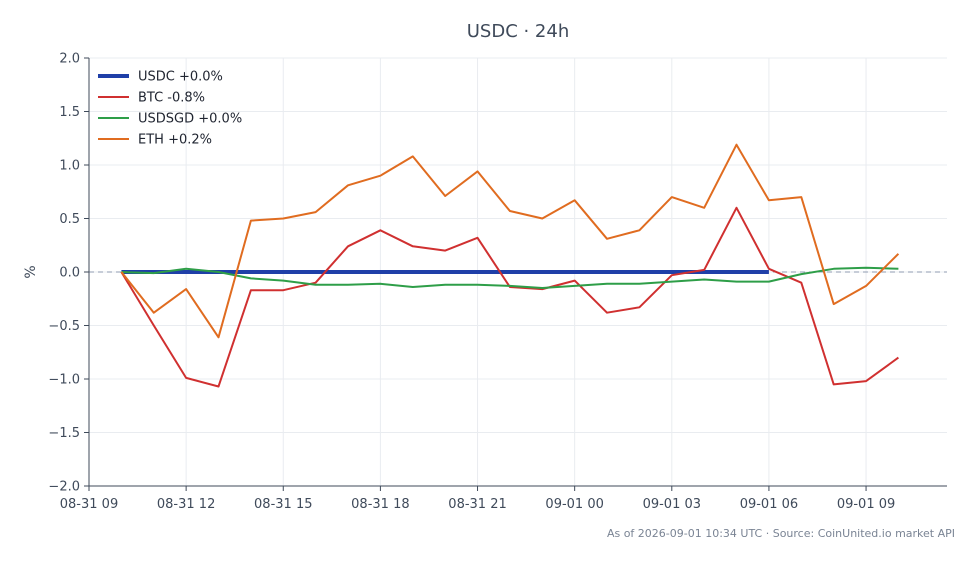  Describe the element at coordinates (518, 31) in the screenshot. I see `chart-title: USDC · 24h` at that location.